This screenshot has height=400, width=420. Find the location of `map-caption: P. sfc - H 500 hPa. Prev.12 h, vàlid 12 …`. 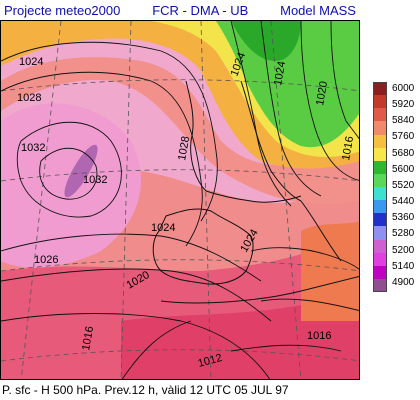

map-caption: P. sfc - H 500 hPa. Prev.12 h, vàlid 12 … is located at coordinates (145, 390).